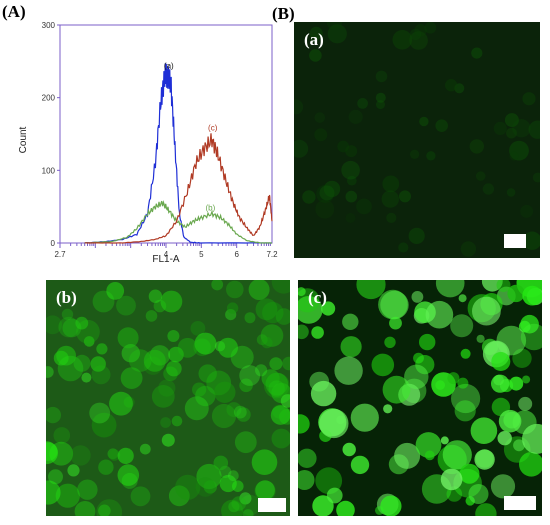 Image resolution: width=550 pixels, height=525 pixels. Describe the element at coordinates (314, 39) in the screenshot. I see `micrograph-a-label: (a)` at that location.